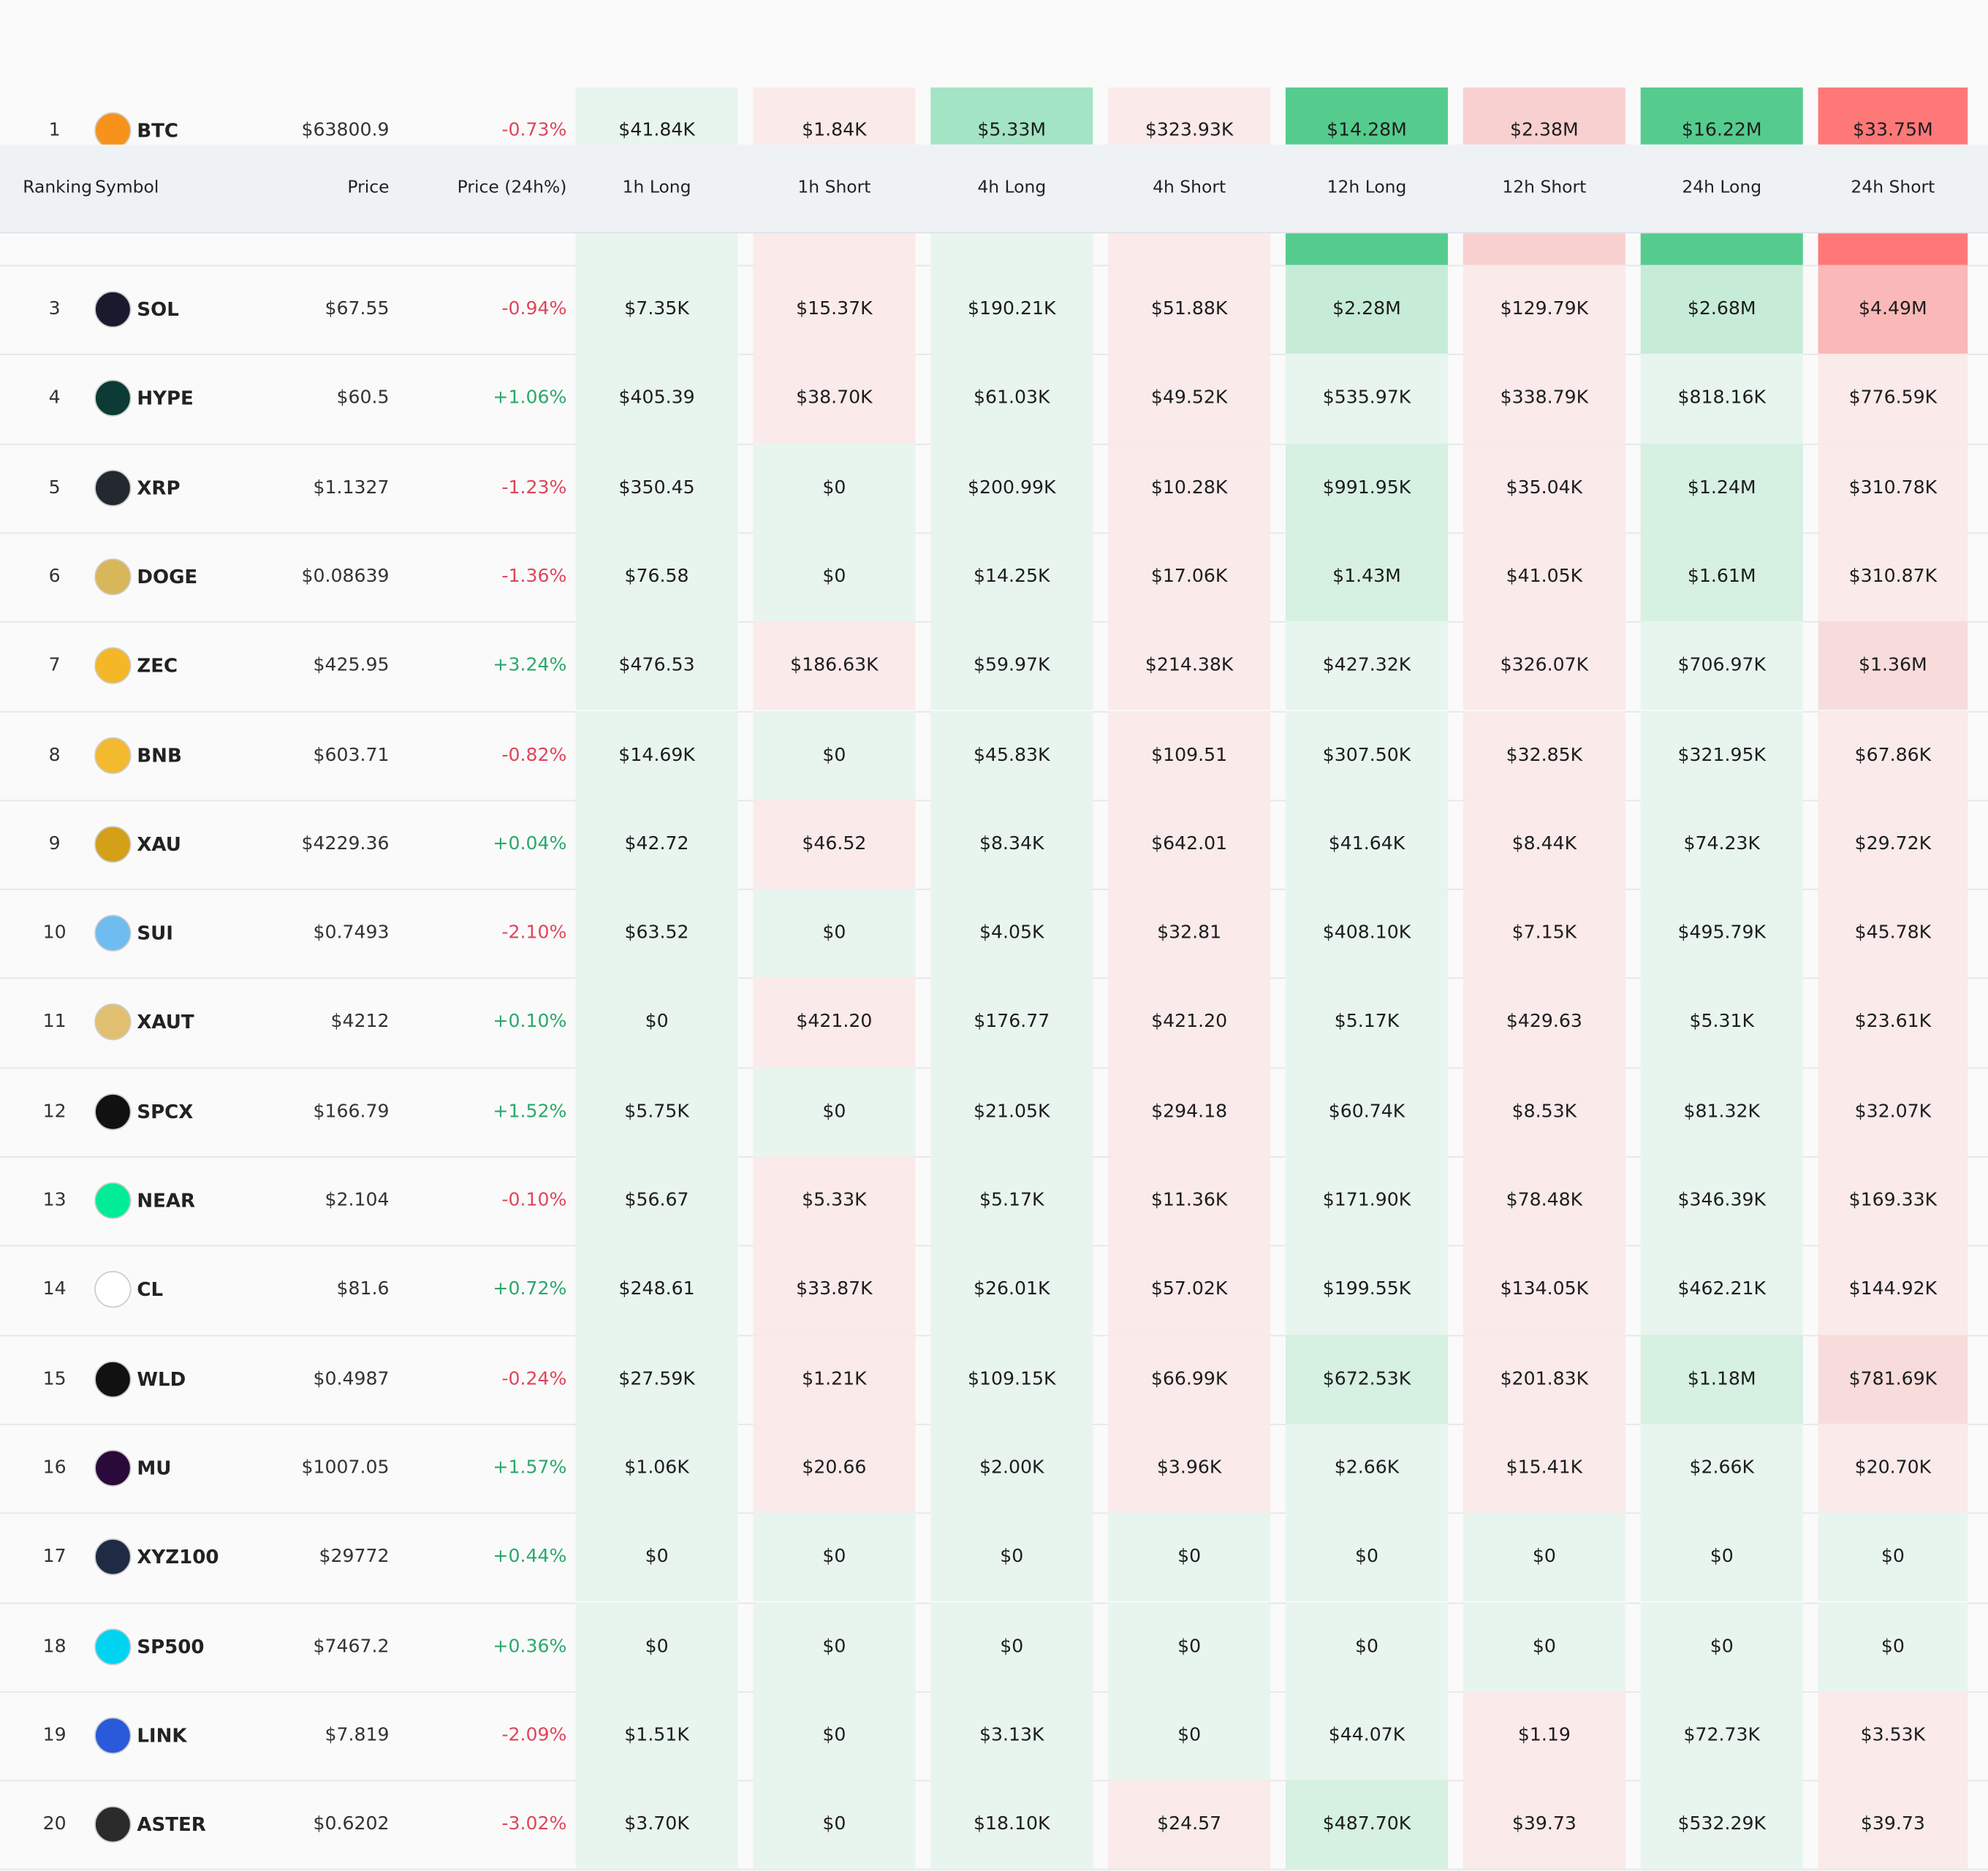 The width and height of the screenshot is (1988, 1871). What do you see at coordinates (1544, 188) in the screenshot?
I see `column-header: 12h Short` at bounding box center [1544, 188].